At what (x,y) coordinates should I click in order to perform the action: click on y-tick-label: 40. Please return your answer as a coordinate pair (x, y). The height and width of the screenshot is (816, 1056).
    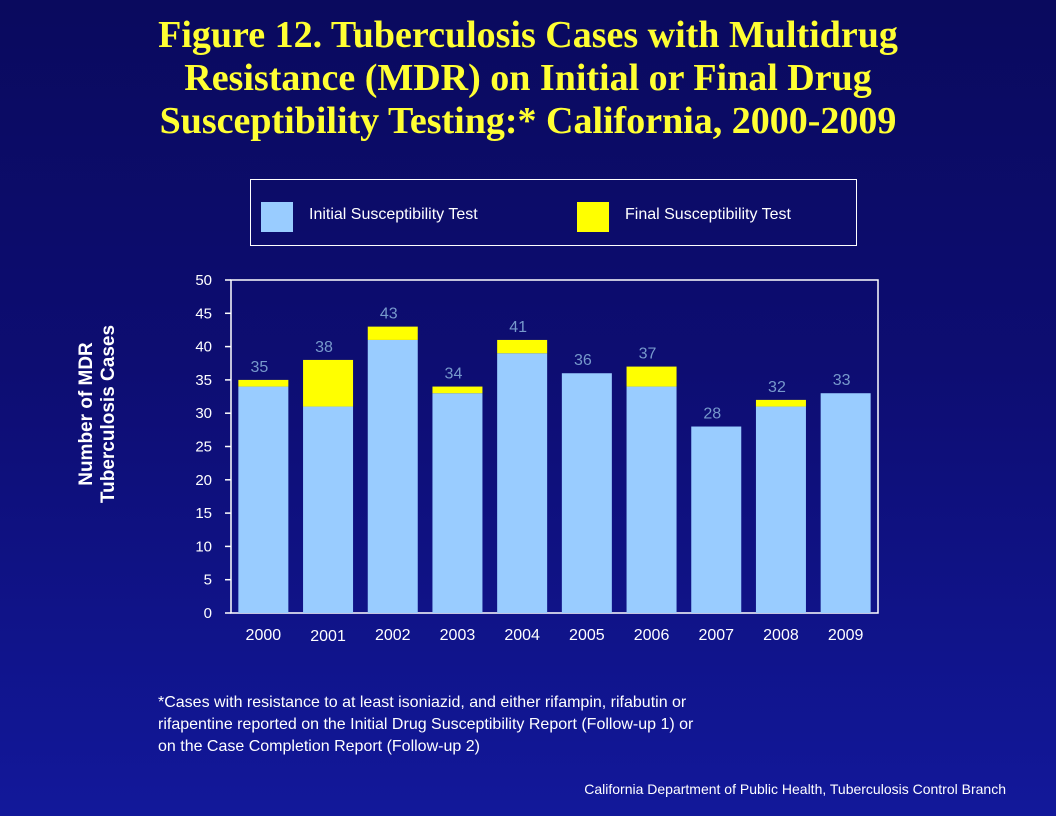
    Looking at the image, I should click on (203, 347).